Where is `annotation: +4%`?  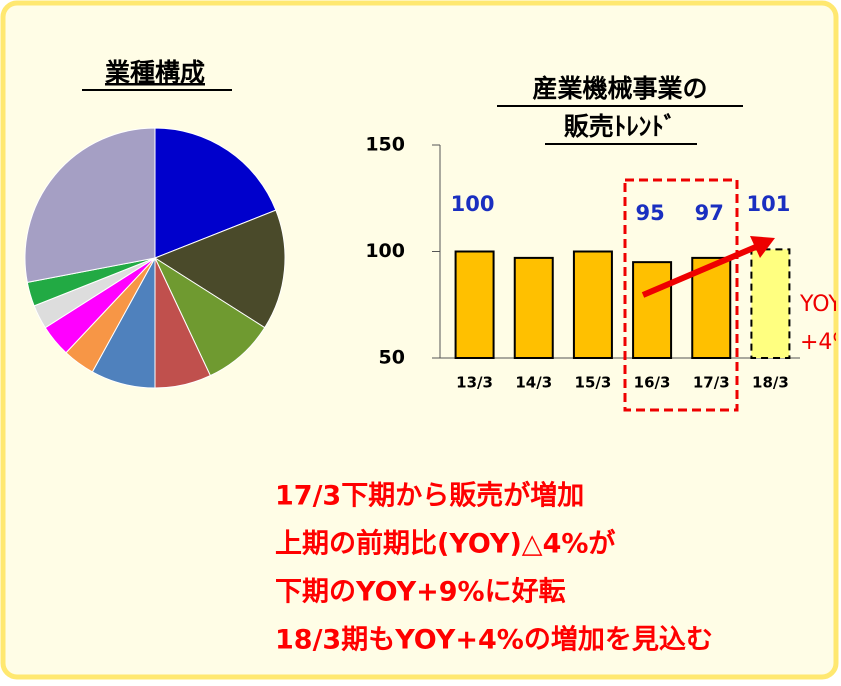
annotation: +4% is located at coordinates (820, 342).